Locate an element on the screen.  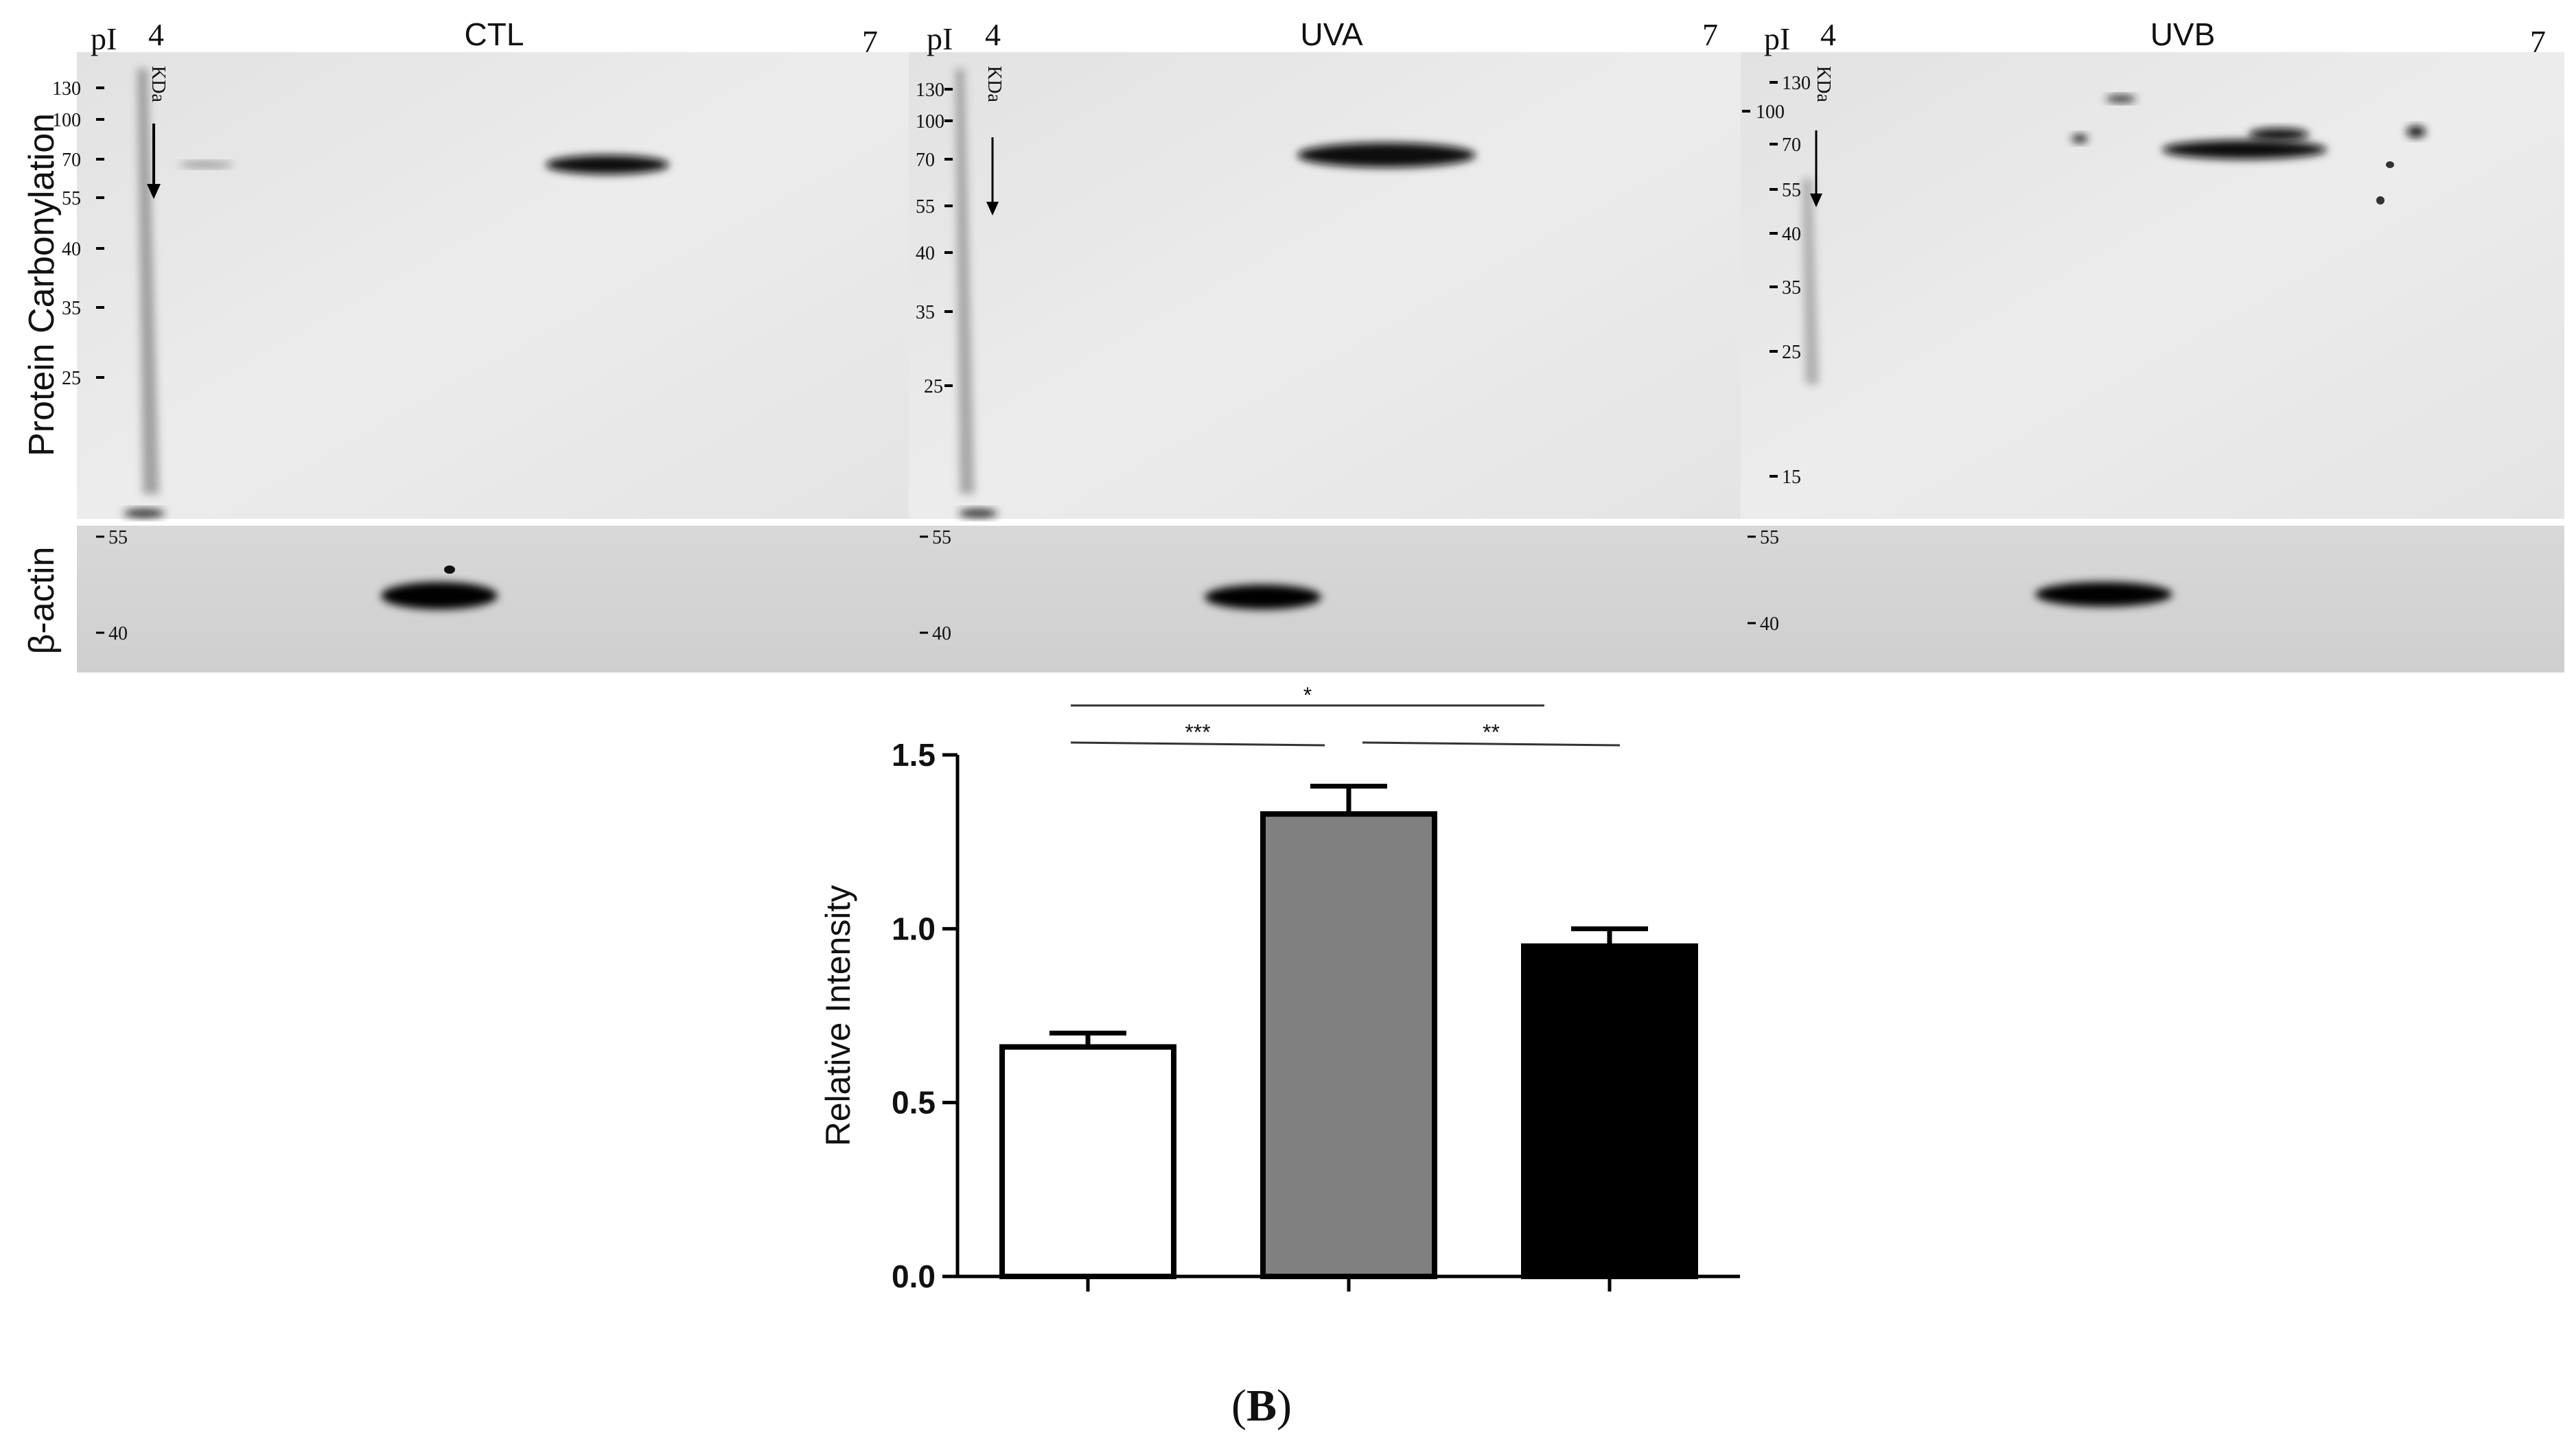
actin-marker-55-ctl: 55 is located at coordinates (112, 537).